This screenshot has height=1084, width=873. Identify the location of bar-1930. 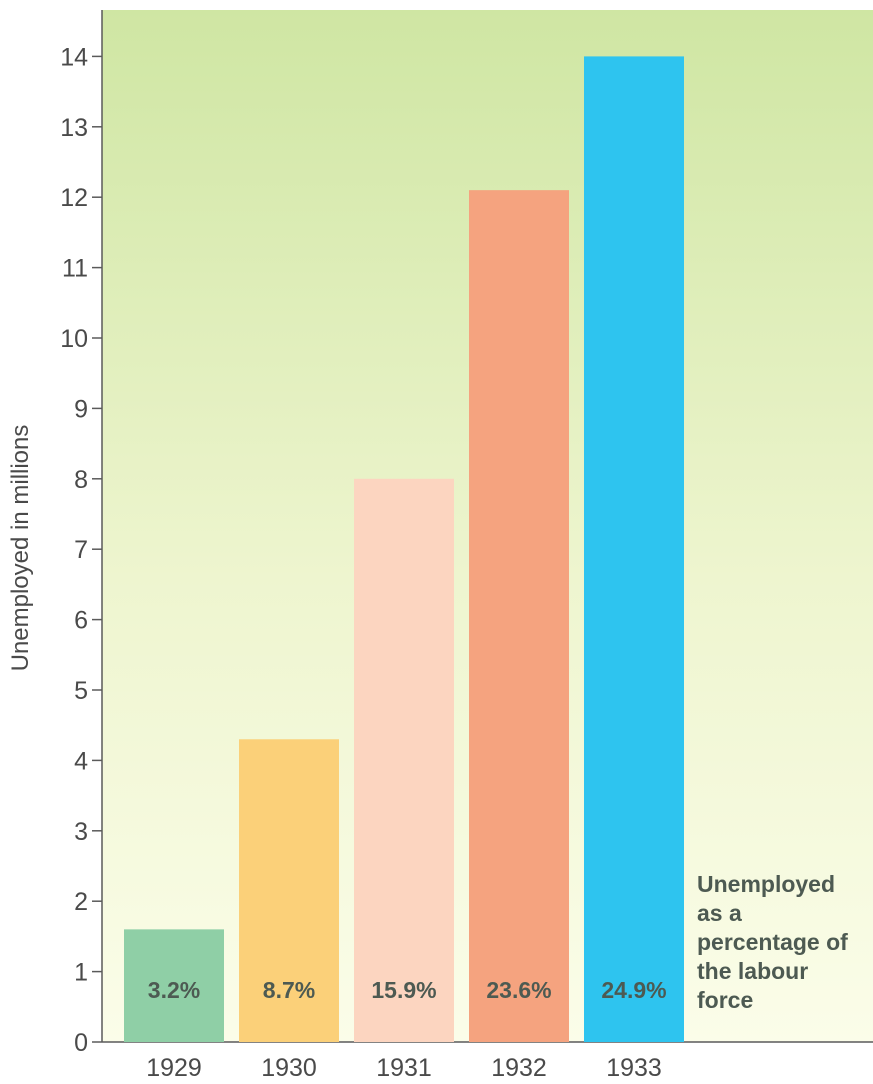
(289, 890).